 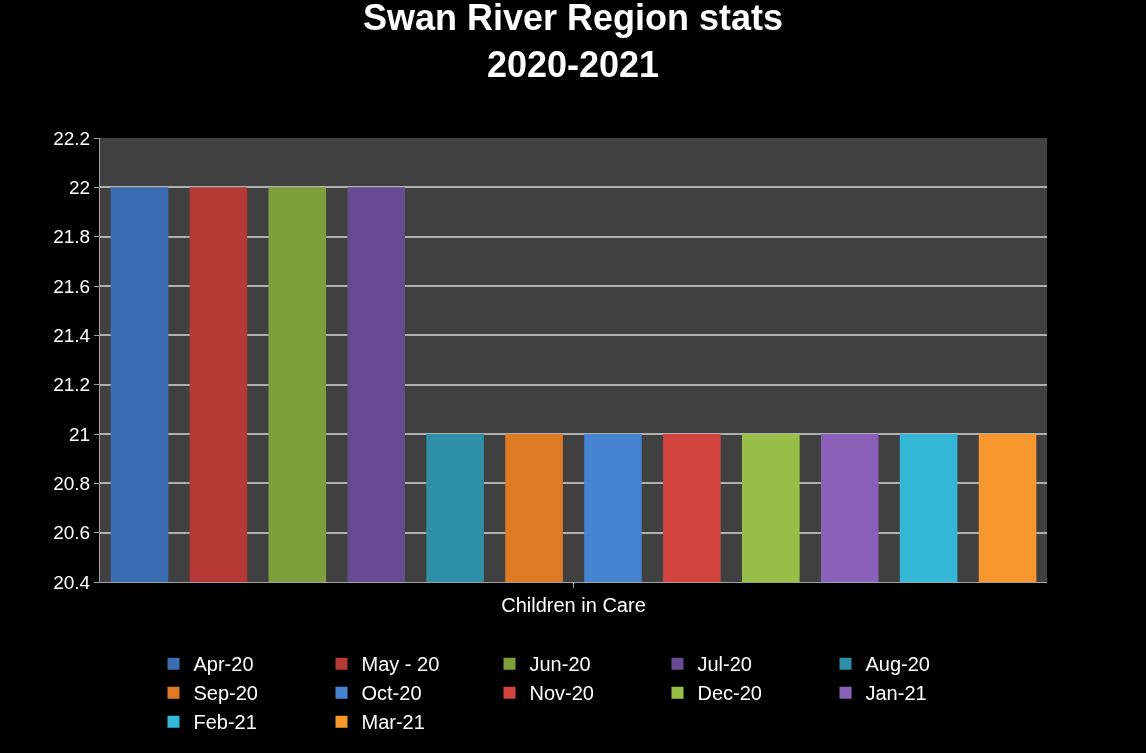 What do you see at coordinates (72, 286) in the screenshot?
I see `y-tick-label: 21.6` at bounding box center [72, 286].